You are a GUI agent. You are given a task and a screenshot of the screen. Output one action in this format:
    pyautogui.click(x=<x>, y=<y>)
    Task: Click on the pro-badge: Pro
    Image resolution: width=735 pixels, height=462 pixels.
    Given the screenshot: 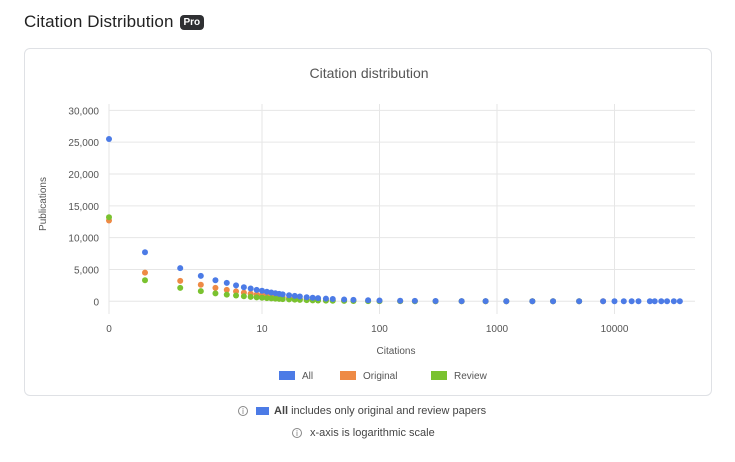 What is the action you would take?
    pyautogui.click(x=192, y=22)
    